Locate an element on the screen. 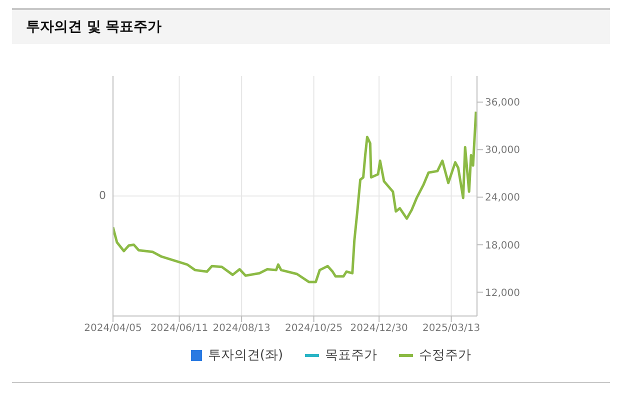 The image size is (618, 393). x-tick-label: 2024/08/13 is located at coordinates (241, 328).